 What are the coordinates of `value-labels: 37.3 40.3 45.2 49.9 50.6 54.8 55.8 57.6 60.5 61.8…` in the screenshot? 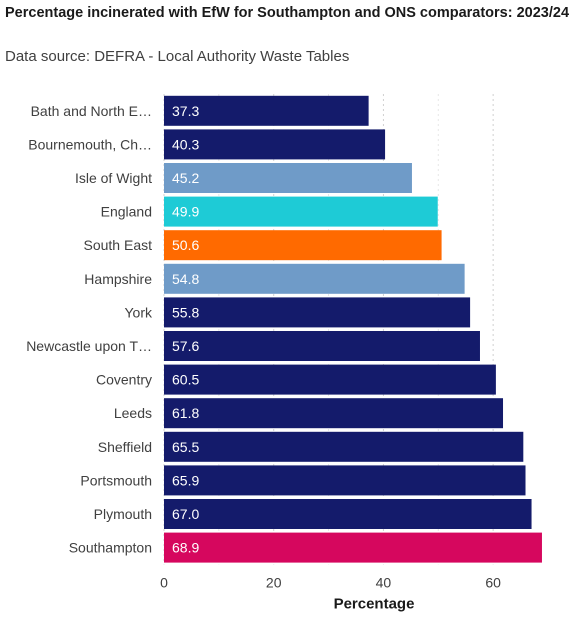 It's located at (185, 329).